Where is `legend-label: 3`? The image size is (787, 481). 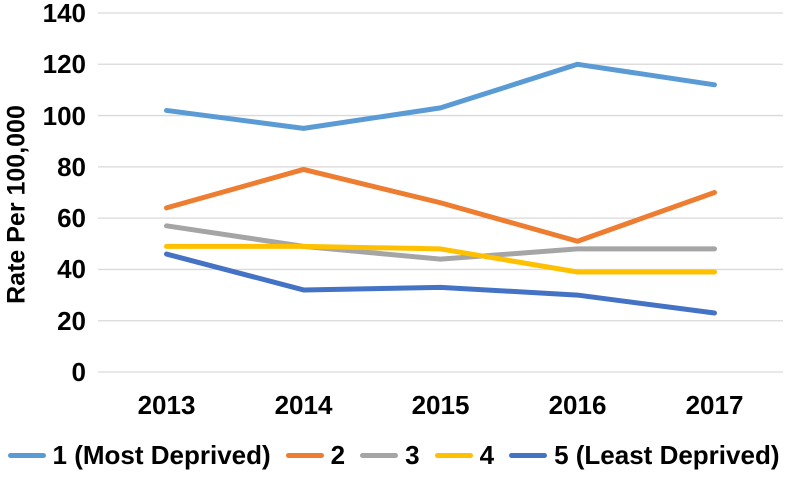 legend-label: 3 is located at coordinates (412, 455).